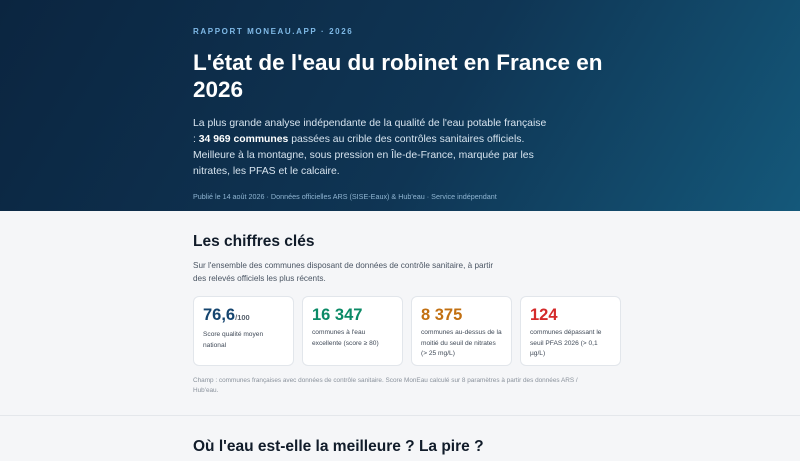  Describe the element at coordinates (337, 315) in the screenshot. I see `stat-value: 16 347` at that location.